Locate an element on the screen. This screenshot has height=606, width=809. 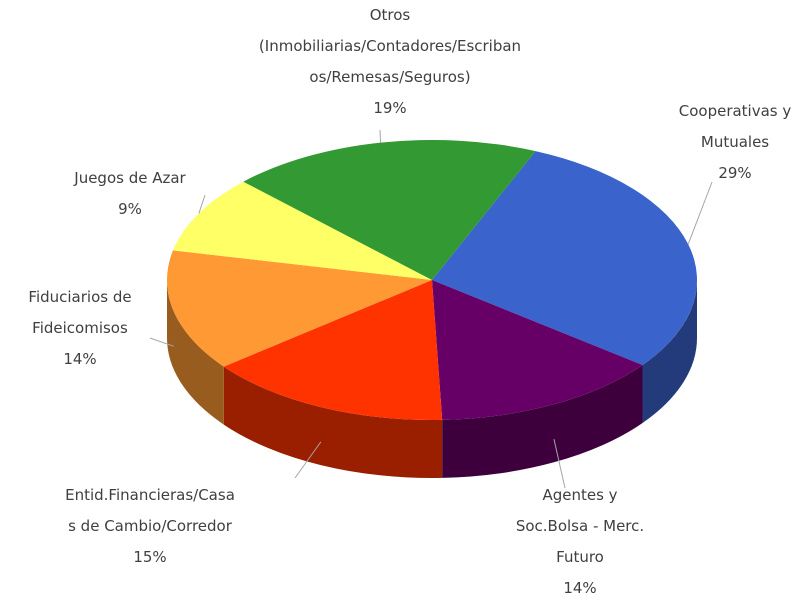
slice-label: Fiduciarios de Fideicomisos is located at coordinates (79, 312).